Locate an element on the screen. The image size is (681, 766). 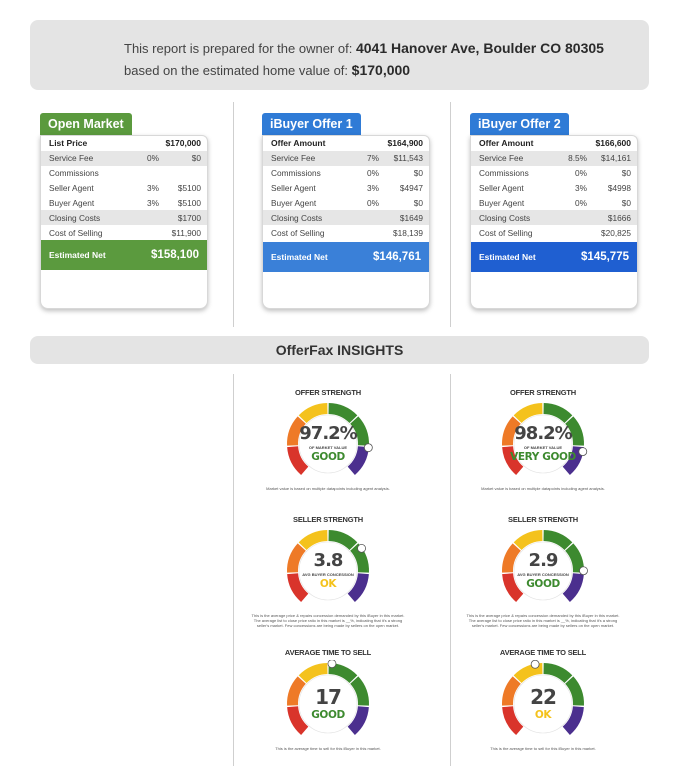
offer-card-row: Commissions 0% $0 is located at coordinates (554, 173).